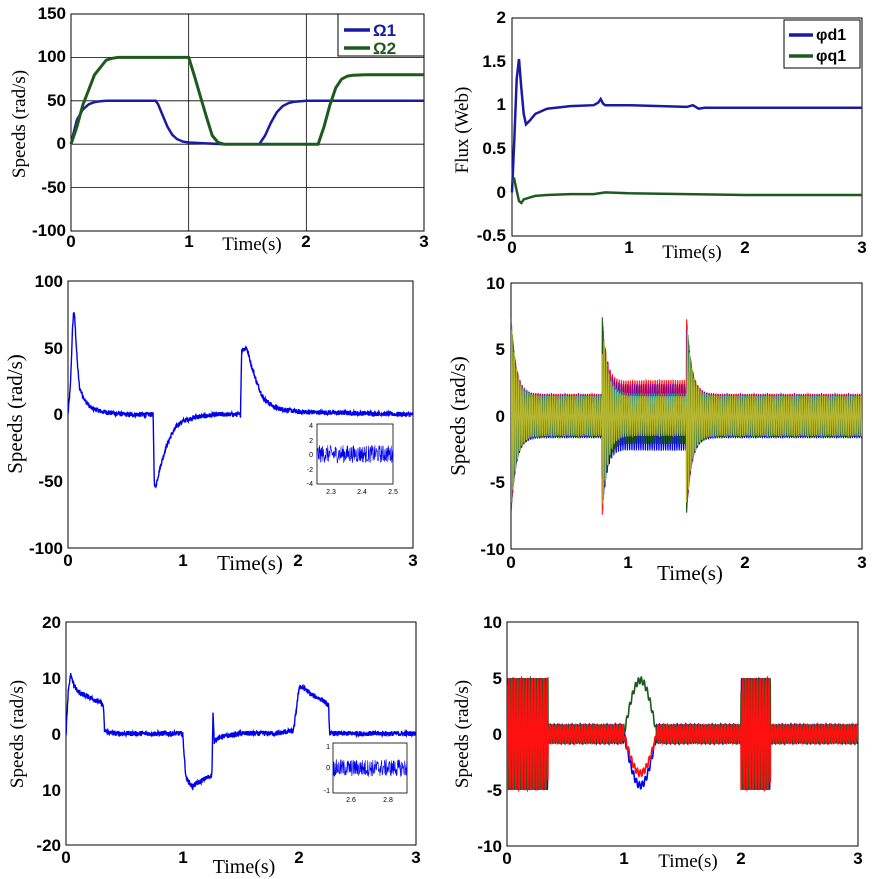 This screenshot has height=879, width=874. Describe the element at coordinates (491, 126) in the screenshot. I see `y-tick-labels: -0.5 0 0.5 1 1.5 2` at that location.